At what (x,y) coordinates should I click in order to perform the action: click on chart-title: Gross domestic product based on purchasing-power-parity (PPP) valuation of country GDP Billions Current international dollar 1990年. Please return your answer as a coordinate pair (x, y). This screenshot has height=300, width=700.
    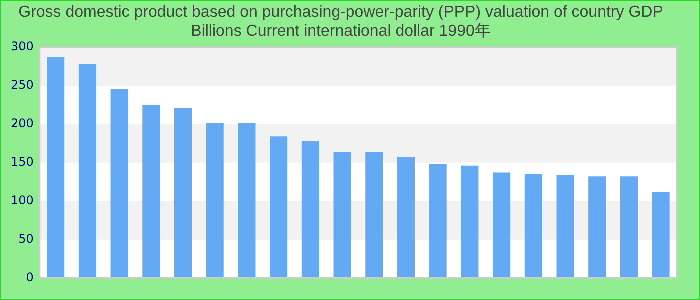
    Looking at the image, I should click on (341, 22).